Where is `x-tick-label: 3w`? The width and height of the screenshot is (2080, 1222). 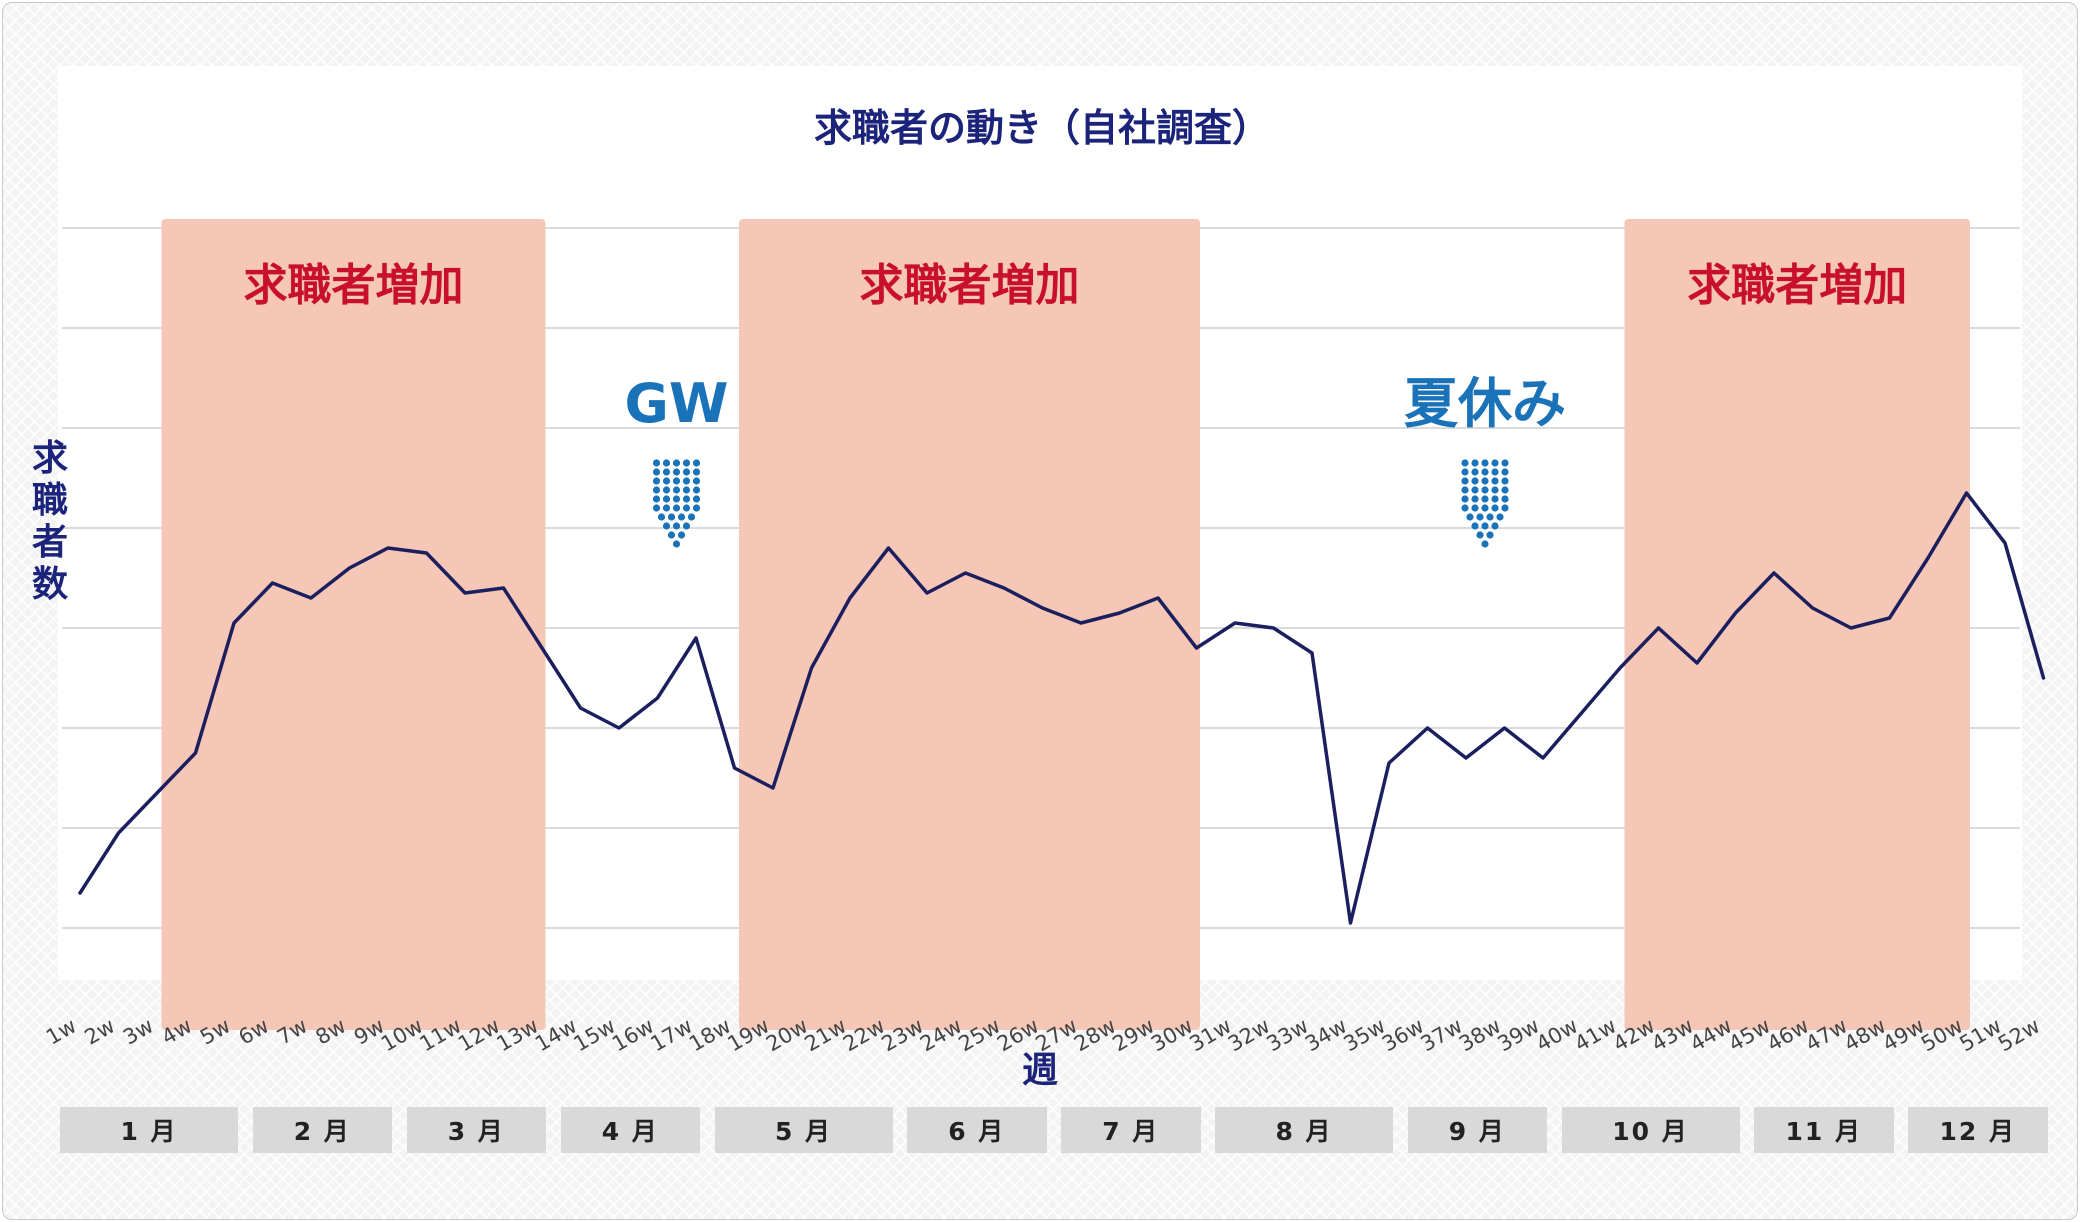
x-tick-label: 3w is located at coordinates (138, 1032).